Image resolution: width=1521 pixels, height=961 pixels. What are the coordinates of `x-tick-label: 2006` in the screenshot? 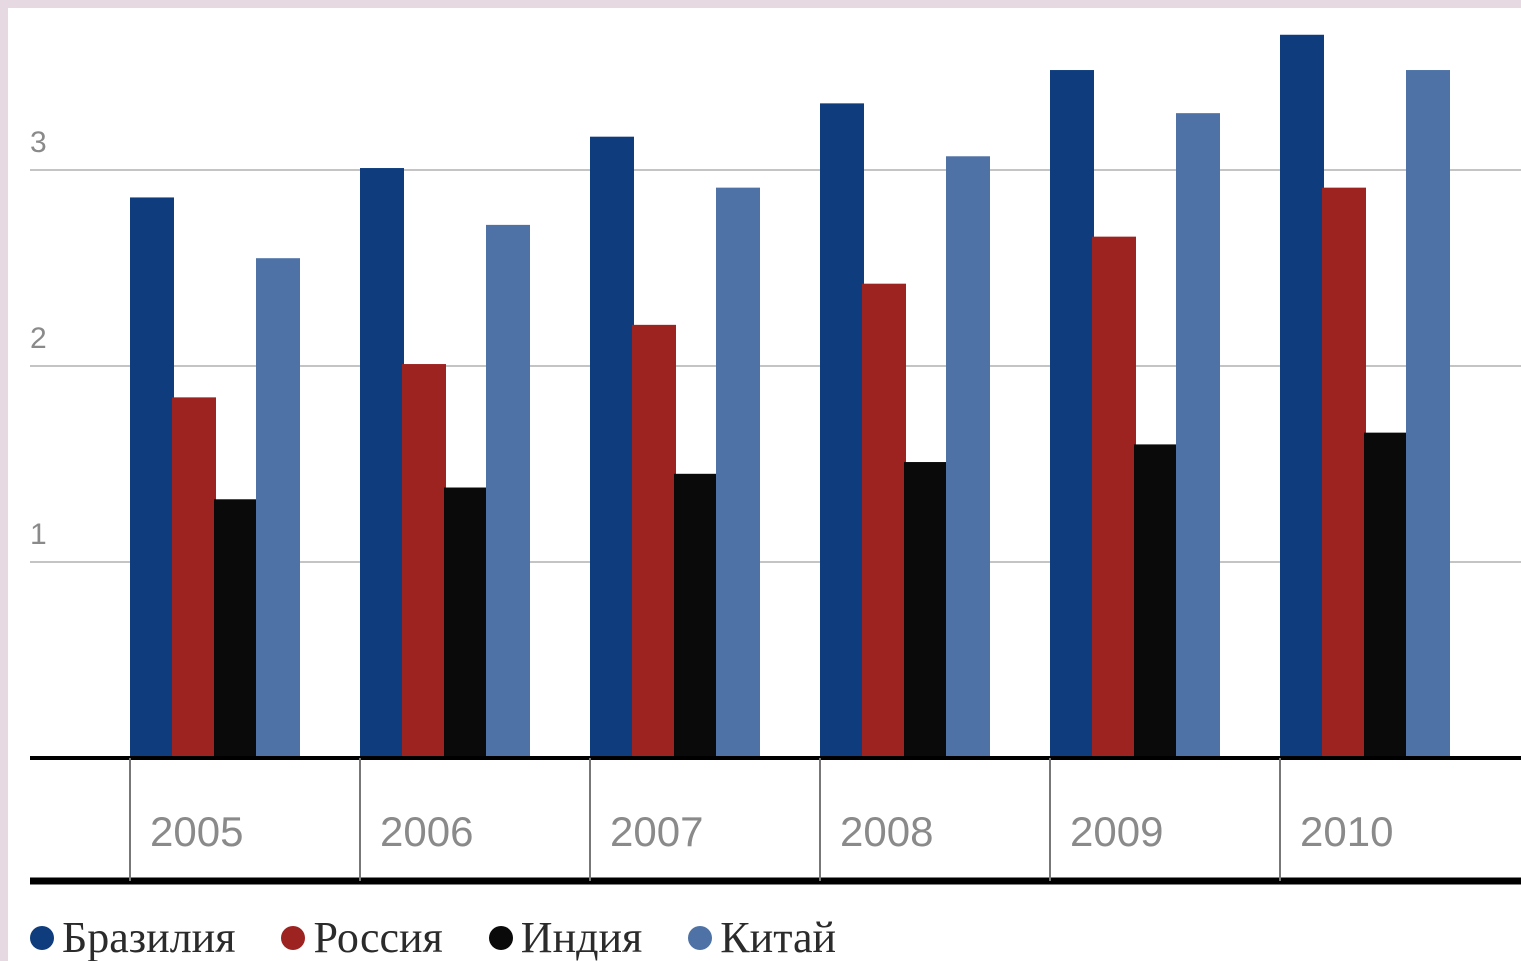 It's located at (426, 831).